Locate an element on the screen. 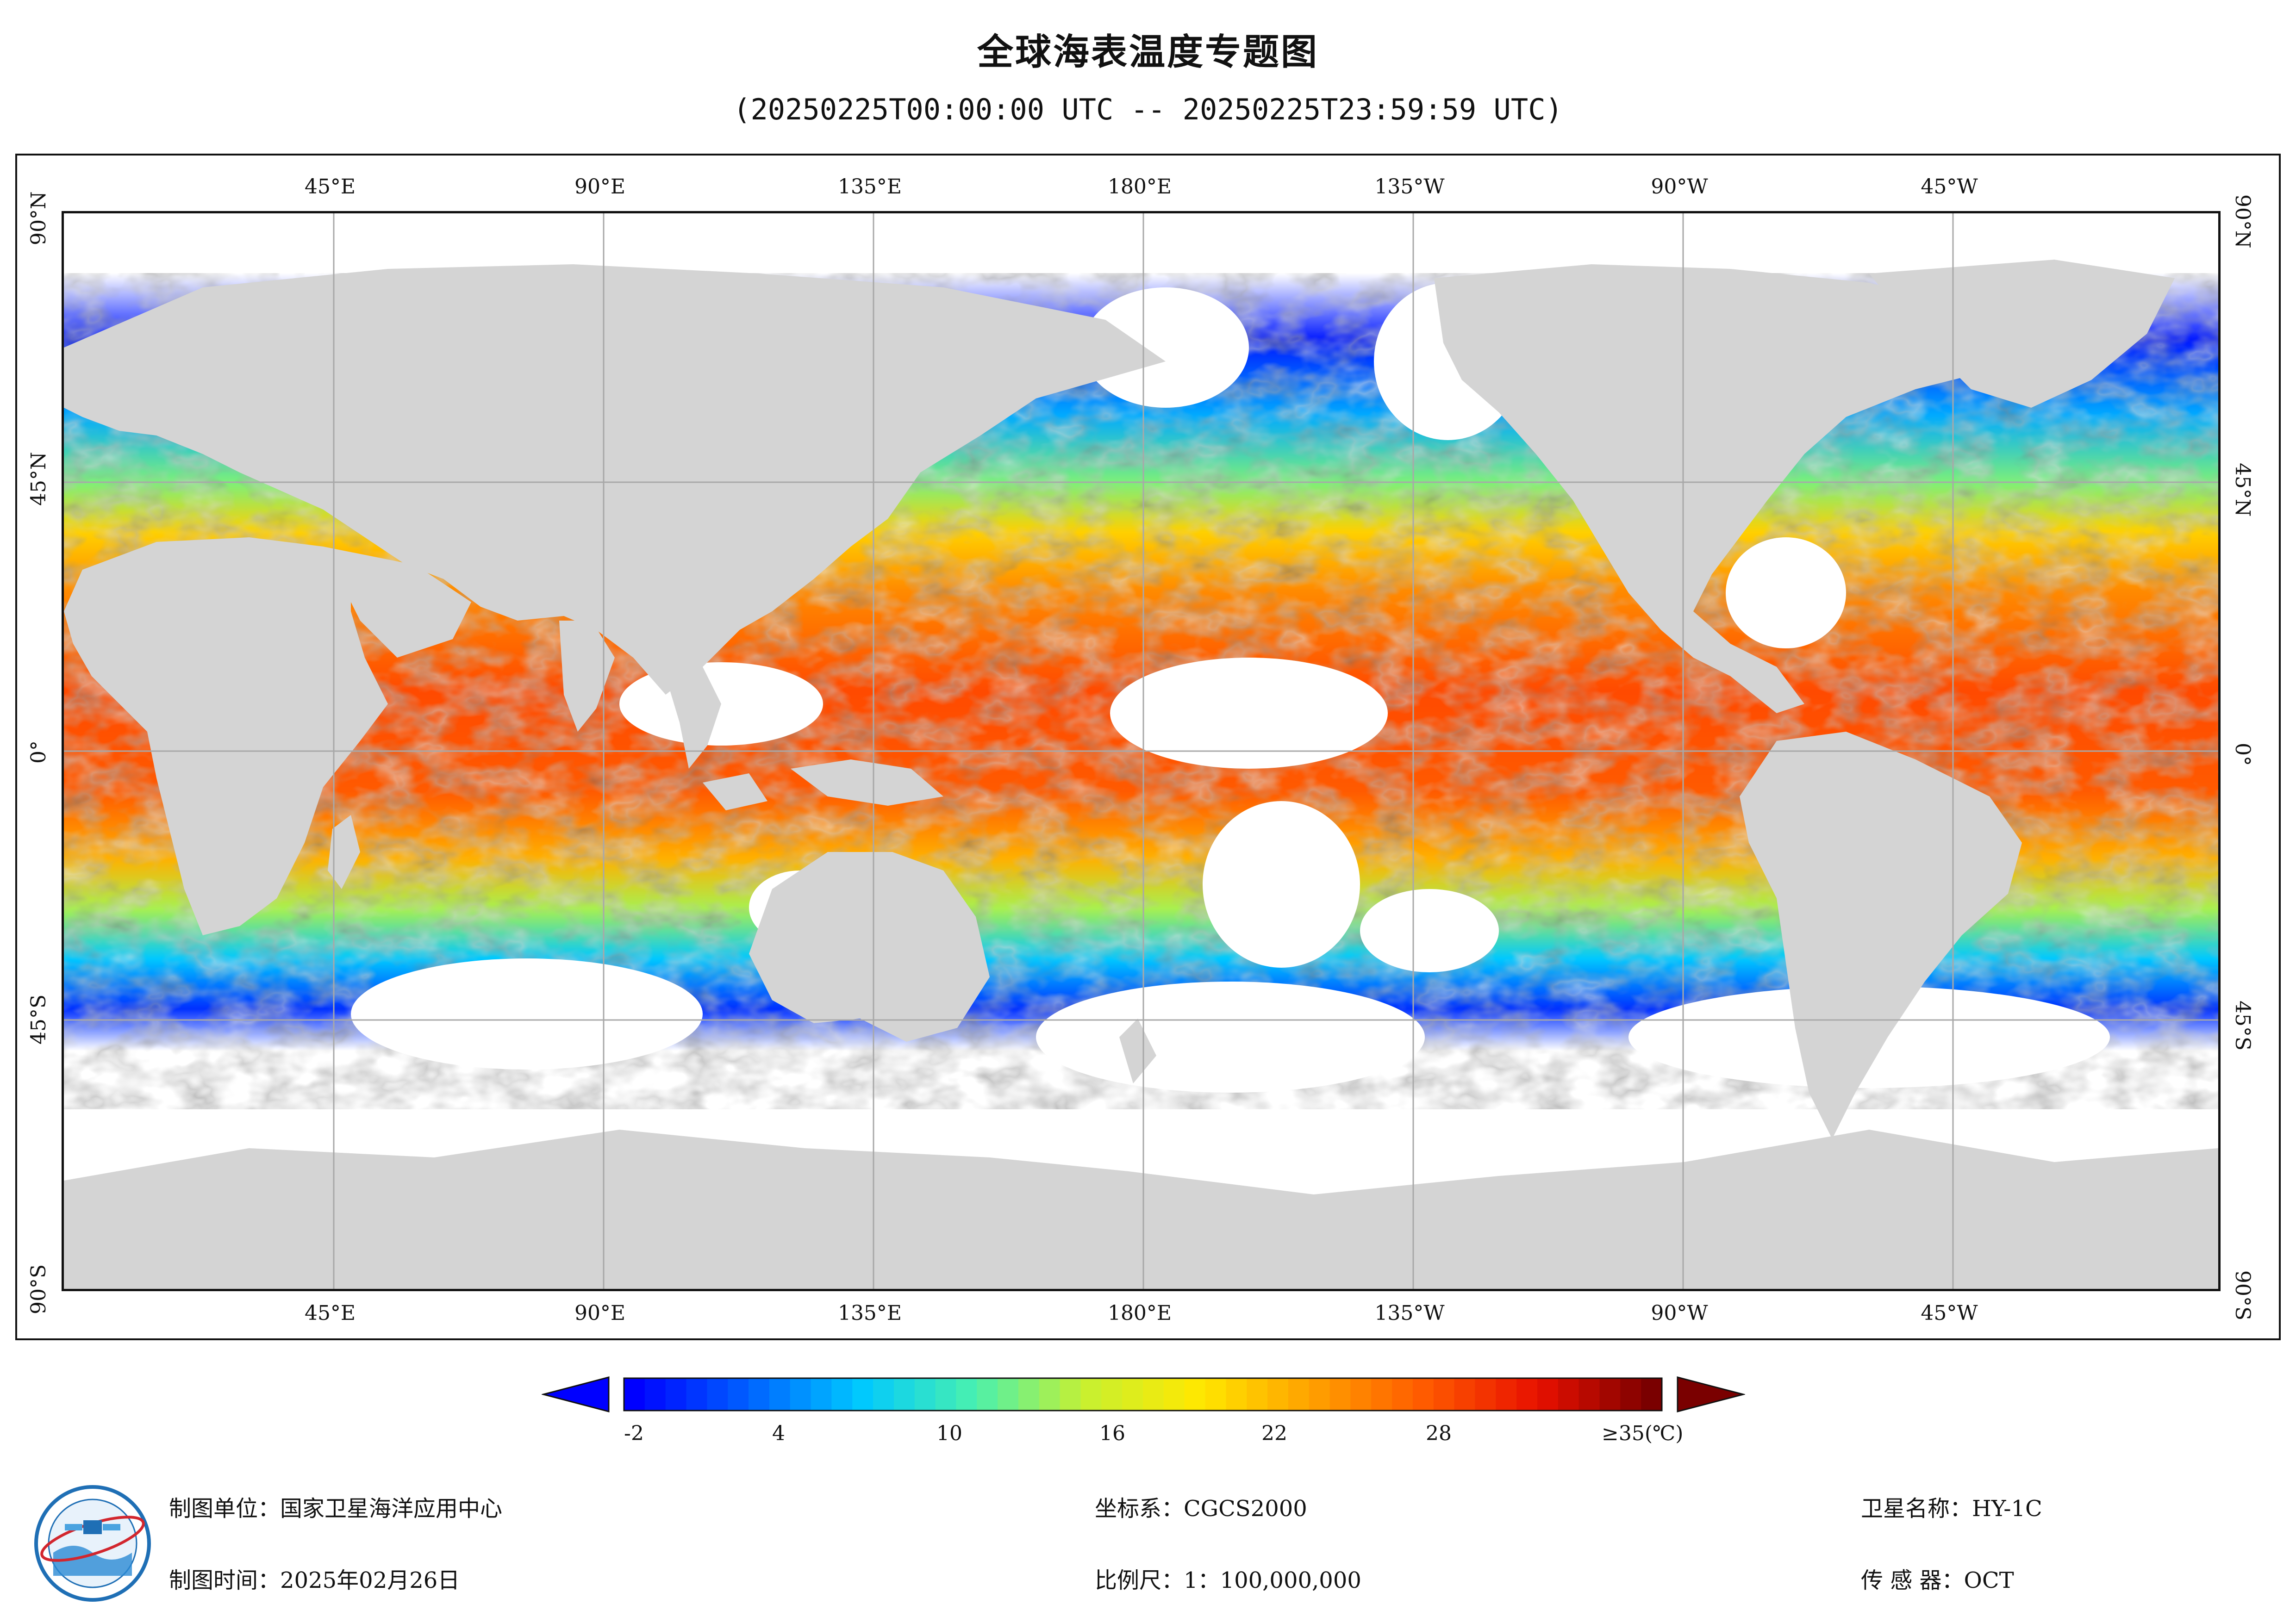 This screenshot has height=1623, width=2296. top-tick-135w: 135°W is located at coordinates (1409, 187).